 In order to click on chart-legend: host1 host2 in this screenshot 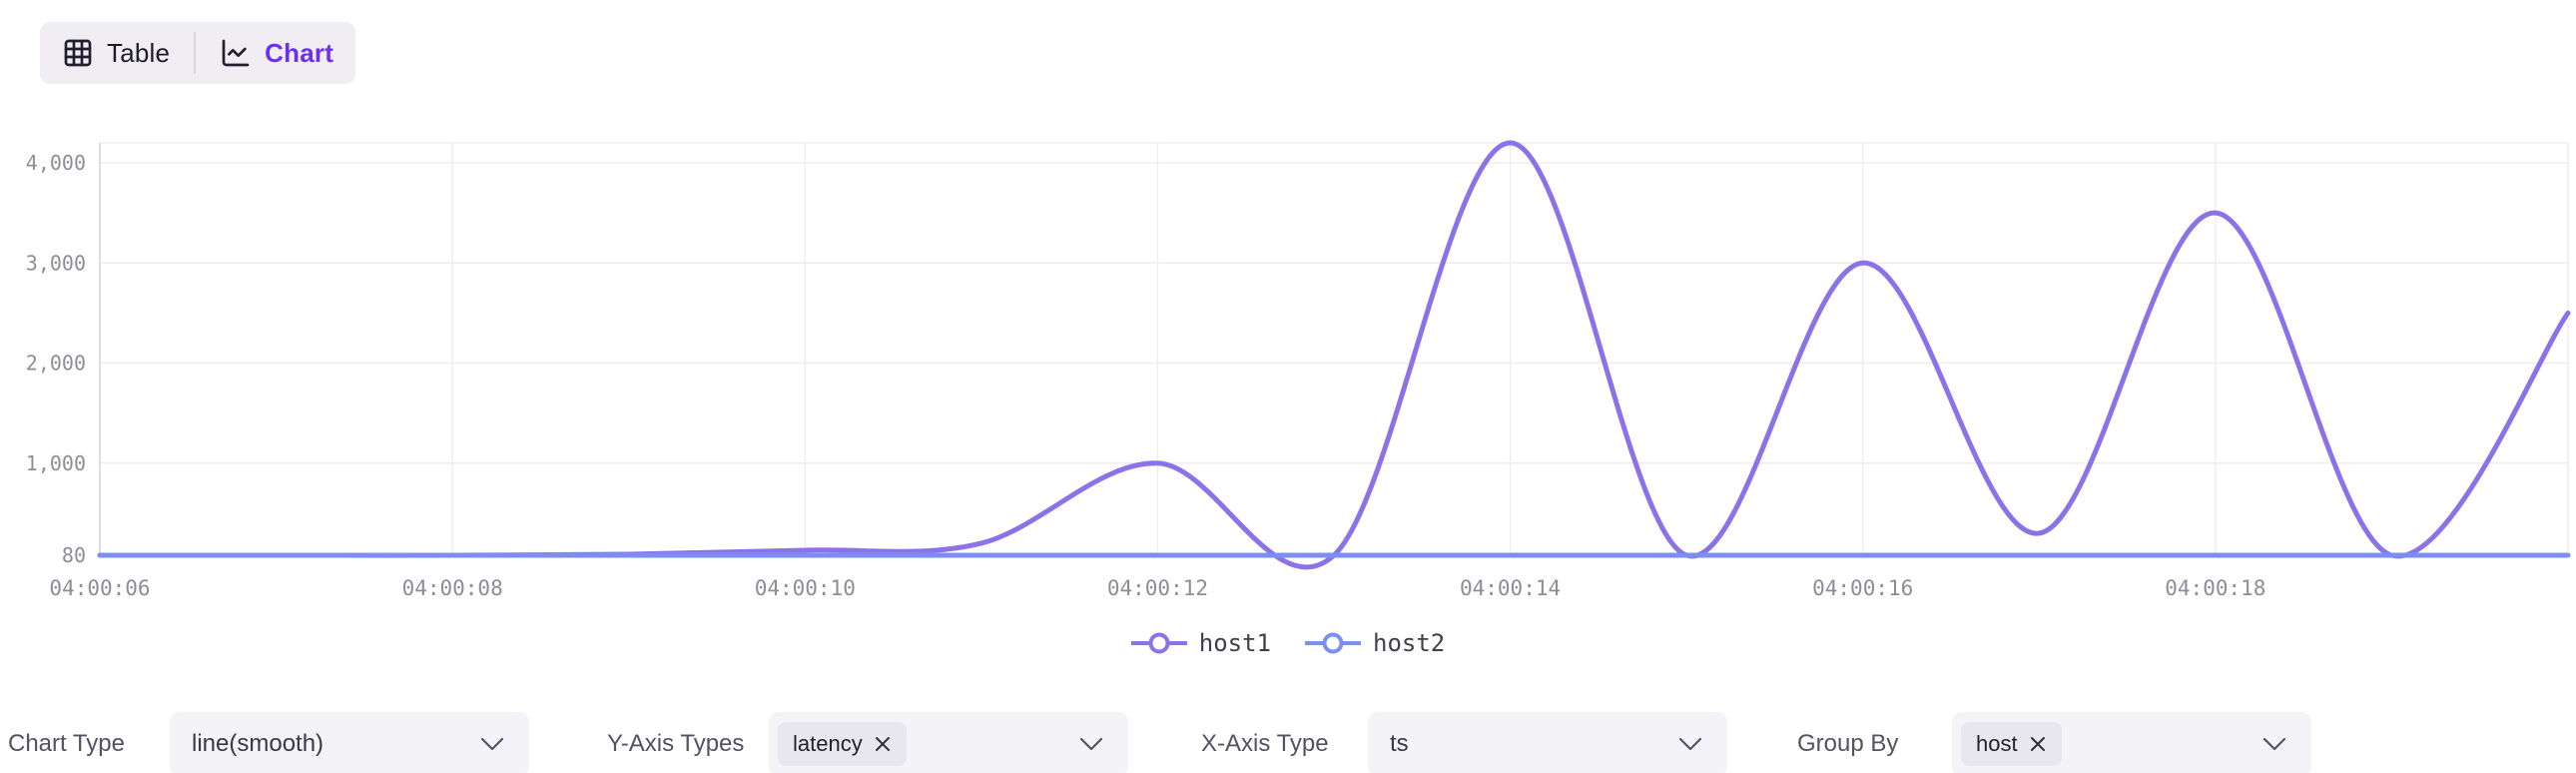, I will do `click(1288, 643)`.